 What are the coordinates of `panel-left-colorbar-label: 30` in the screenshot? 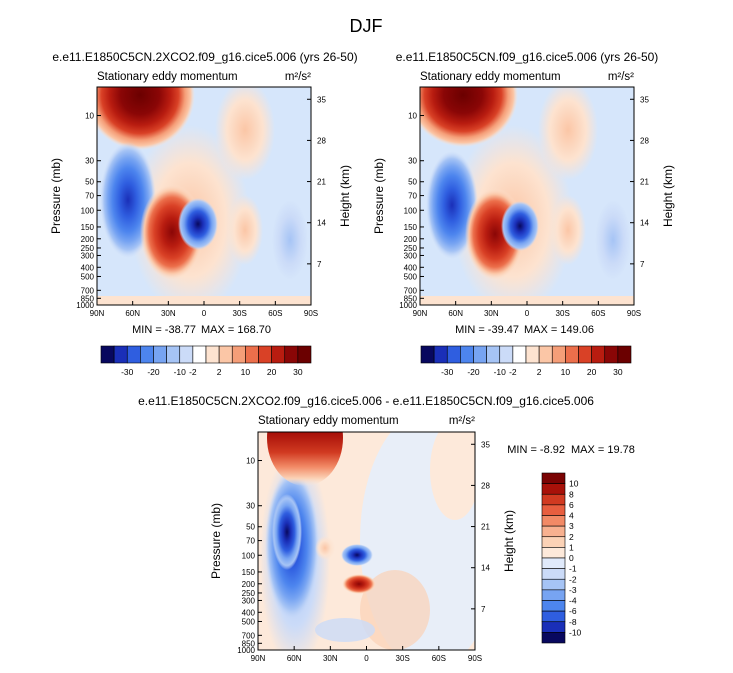 It's located at (298, 372).